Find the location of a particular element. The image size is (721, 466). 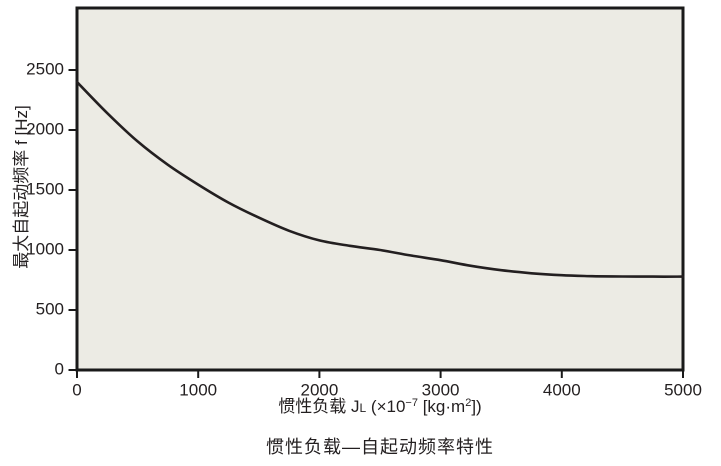

x-tick-label: 1000 is located at coordinates (198, 389).